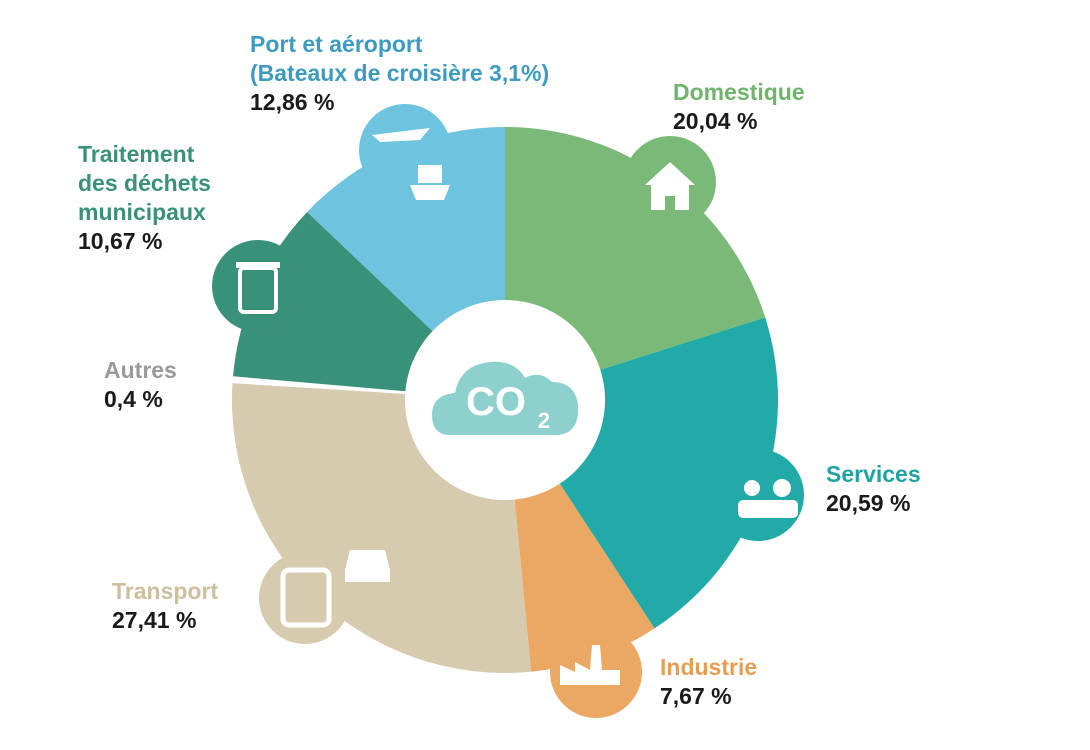 The image size is (1090, 750). I want to click on category-label: Services, so click(873, 474).